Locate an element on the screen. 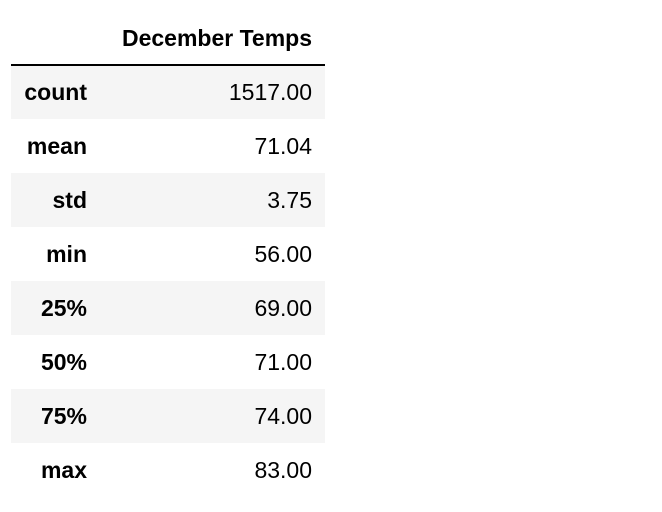 The image size is (662, 512). table-row-count: count 1517.00 is located at coordinates (168, 92).